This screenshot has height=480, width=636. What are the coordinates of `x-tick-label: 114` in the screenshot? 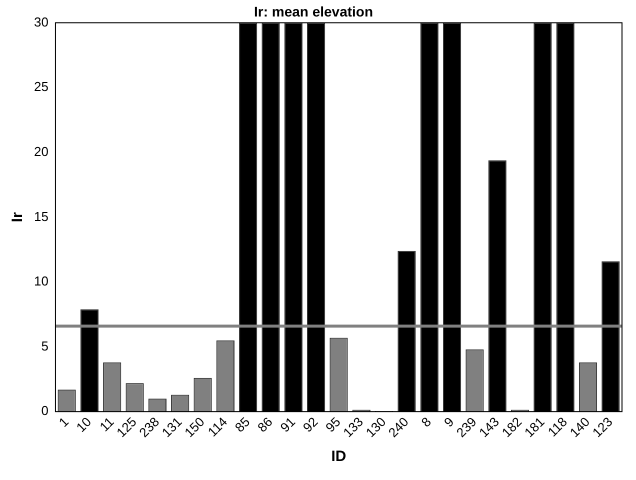 It's located at (217, 427).